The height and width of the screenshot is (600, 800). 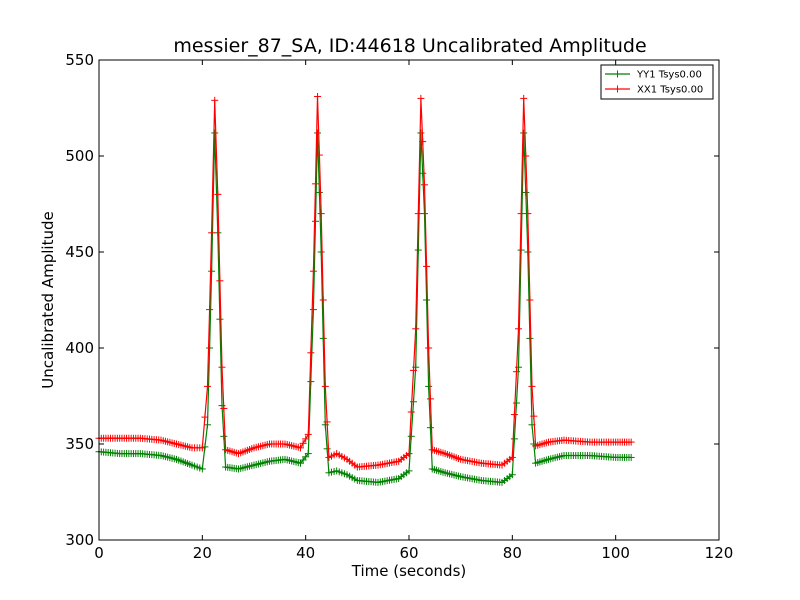 What do you see at coordinates (670, 90) in the screenshot?
I see `legend-label: XX1 Tsys0.00` at bounding box center [670, 90].